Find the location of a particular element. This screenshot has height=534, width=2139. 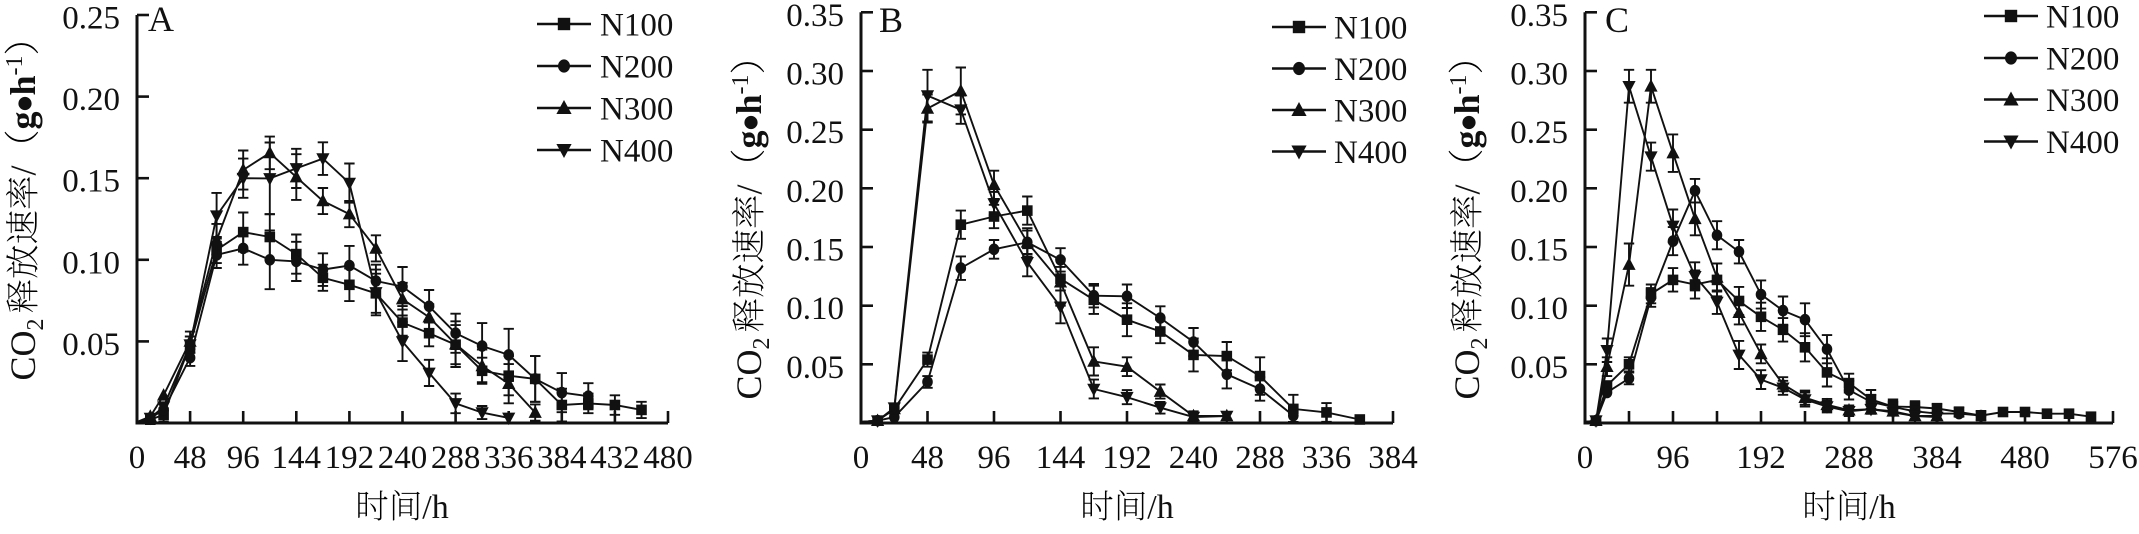

svg-text: 432 is located at coordinates (615, 458).